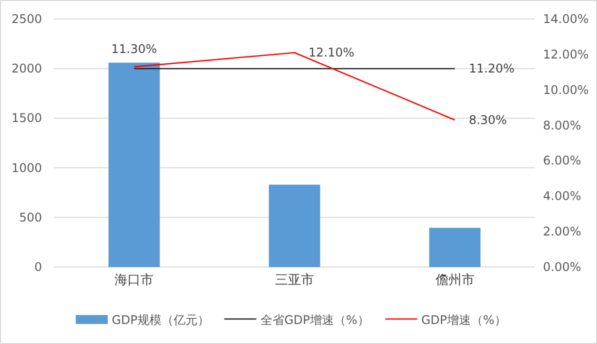  I want to click on y2-tick-label: 12.00%, so click(566, 54).